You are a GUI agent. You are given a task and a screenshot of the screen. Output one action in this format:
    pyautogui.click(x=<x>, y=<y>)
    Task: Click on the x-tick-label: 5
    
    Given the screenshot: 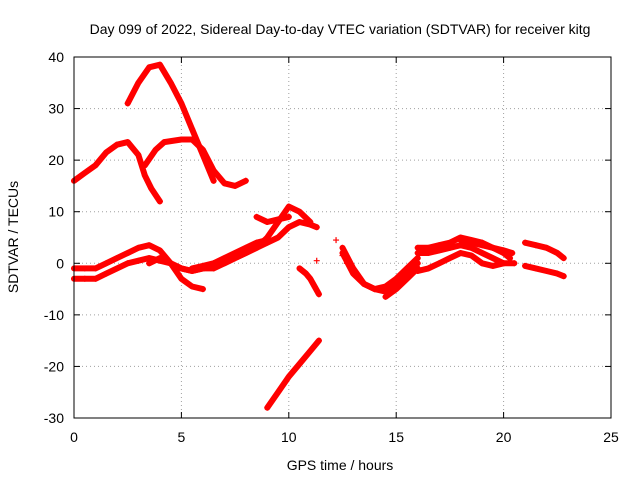 What is the action you would take?
    pyautogui.click(x=182, y=437)
    